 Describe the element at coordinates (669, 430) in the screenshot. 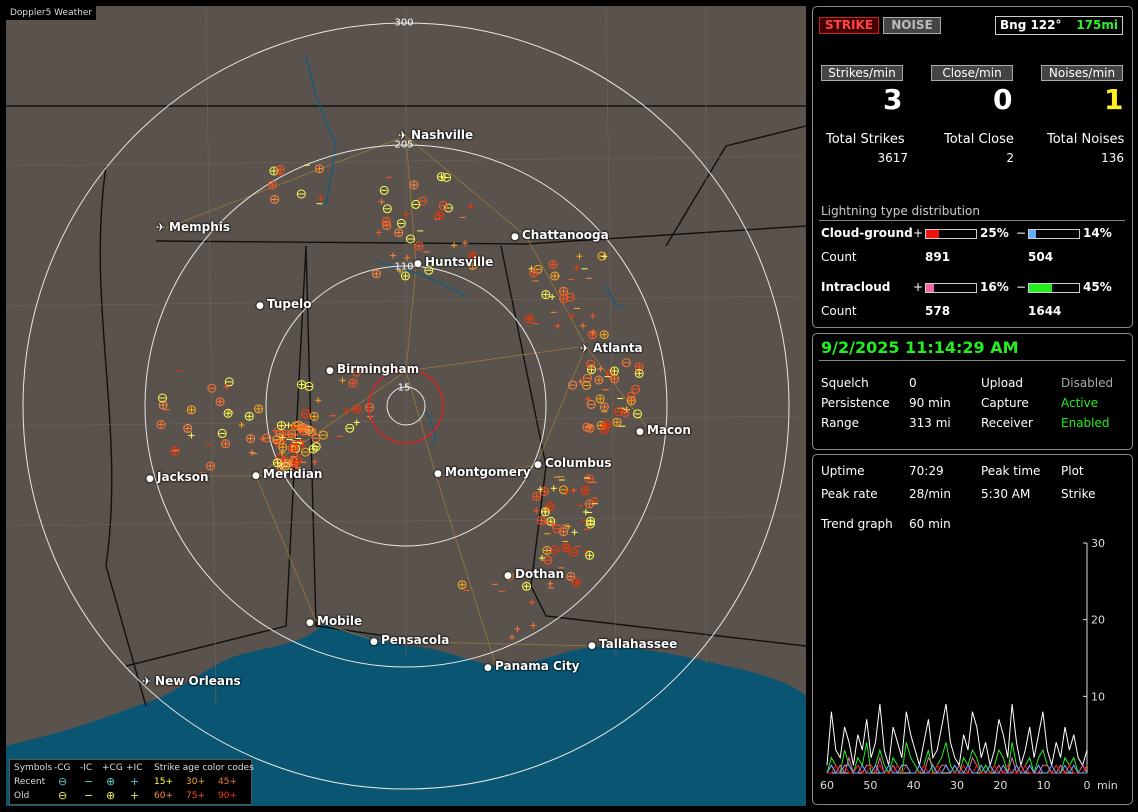

I see `city-name: Macon` at that location.